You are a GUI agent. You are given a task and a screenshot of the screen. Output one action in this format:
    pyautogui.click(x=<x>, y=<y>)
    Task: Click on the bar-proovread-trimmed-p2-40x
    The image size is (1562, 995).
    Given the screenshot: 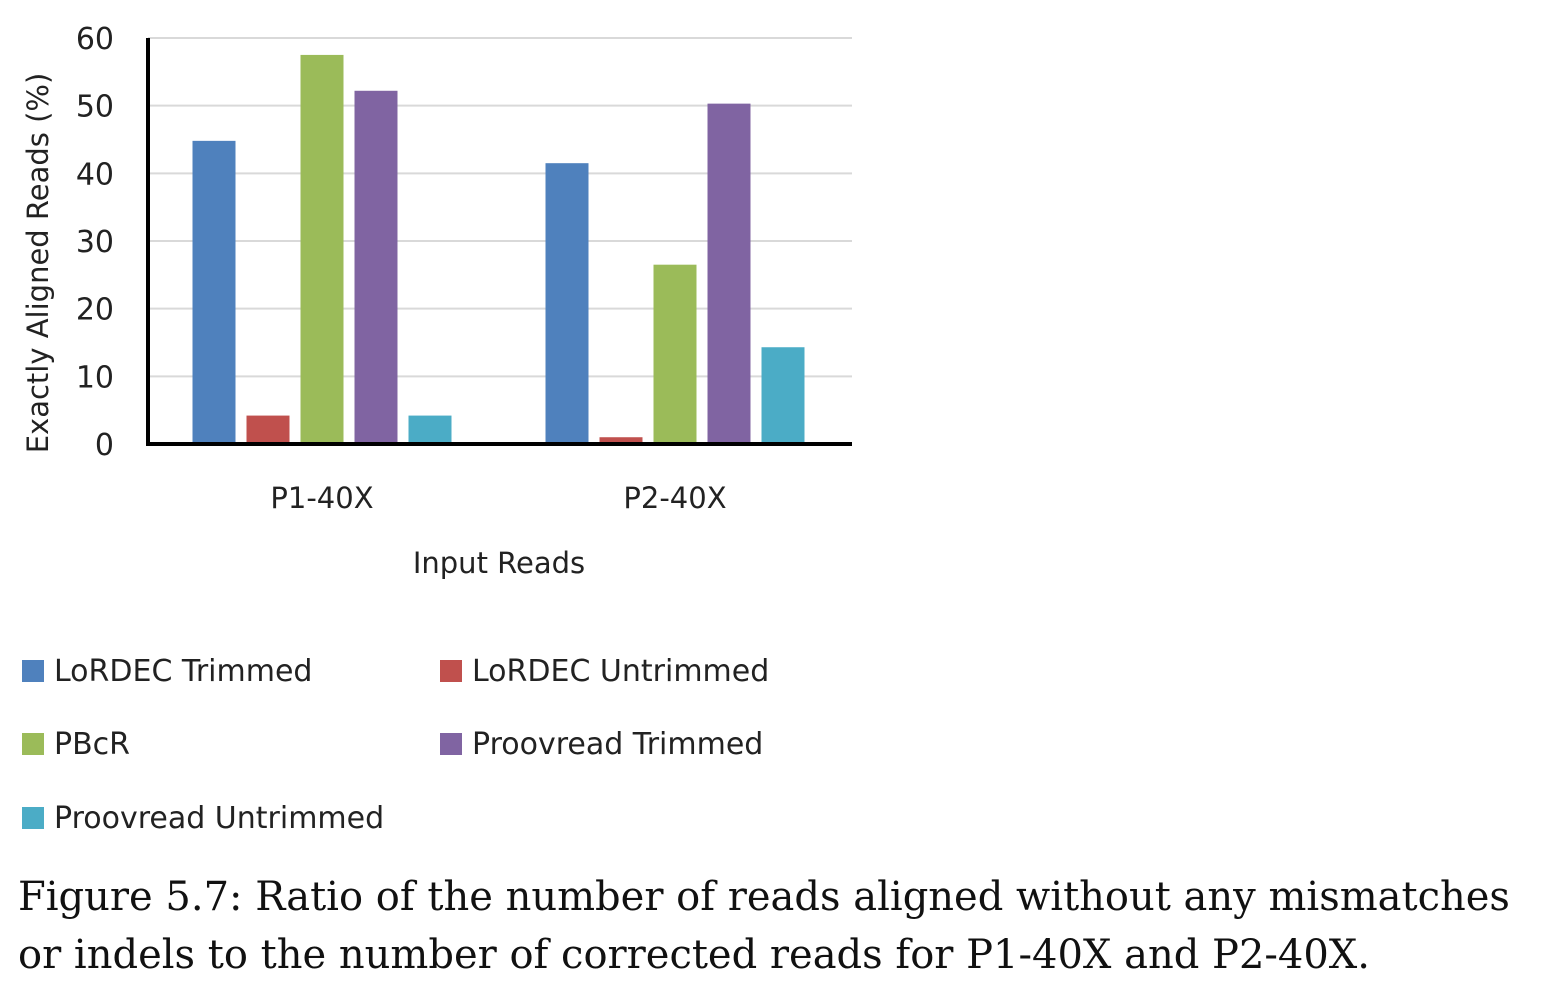 What is the action you would take?
    pyautogui.click(x=729, y=274)
    